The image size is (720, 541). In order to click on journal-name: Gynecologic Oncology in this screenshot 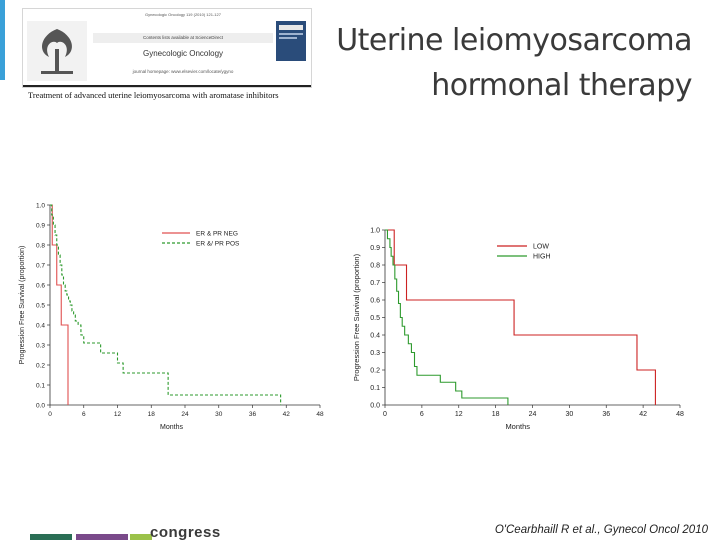, I will do `click(183, 53)`.